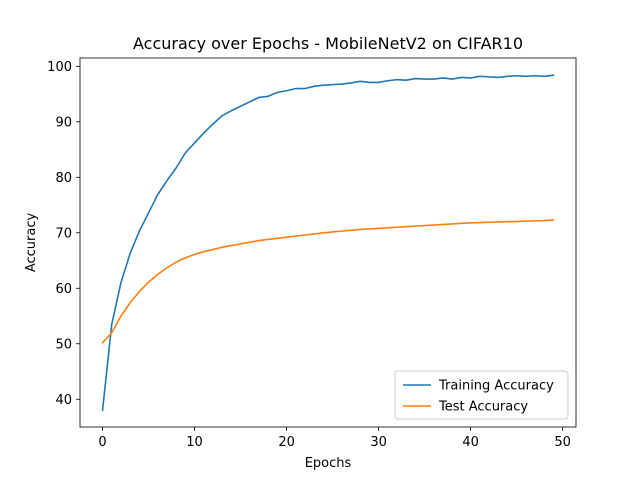 This screenshot has width=640, height=480. Describe the element at coordinates (328, 463) in the screenshot. I see `x-axis-label: Epochs` at that location.